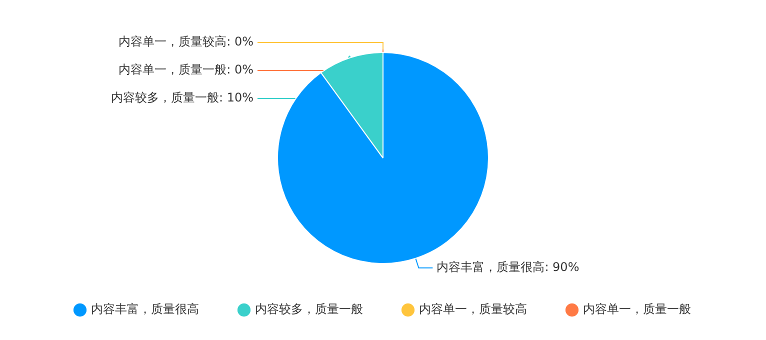  What do you see at coordinates (309, 309) in the screenshot?
I see `legend-label: 内容较多，质量一般` at bounding box center [309, 309].